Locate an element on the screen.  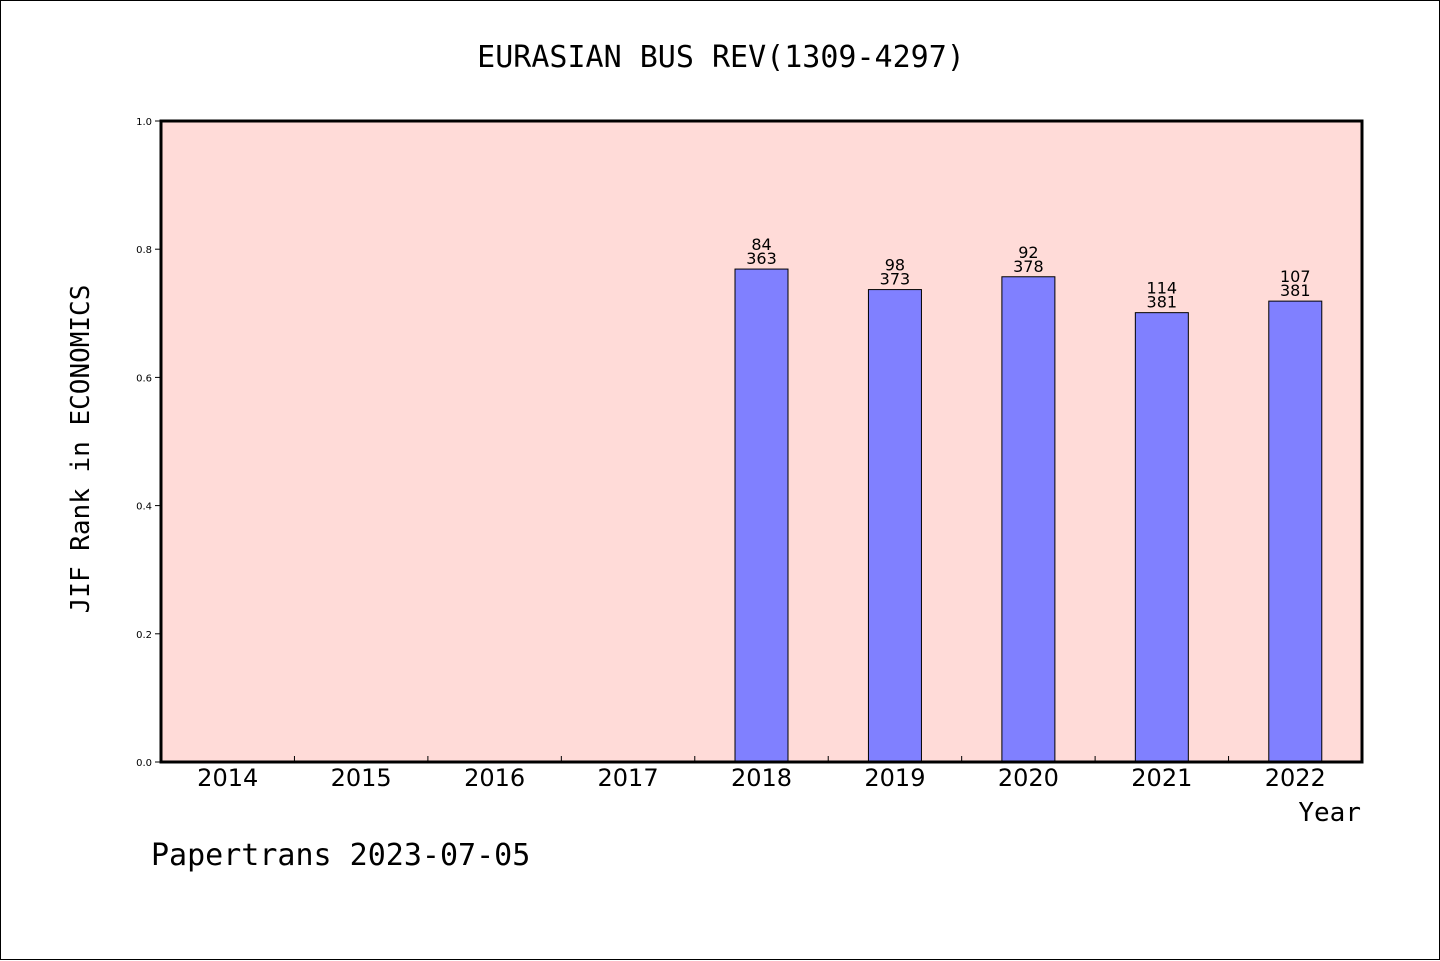
x-axis-label: Year is located at coordinates (1329, 813).